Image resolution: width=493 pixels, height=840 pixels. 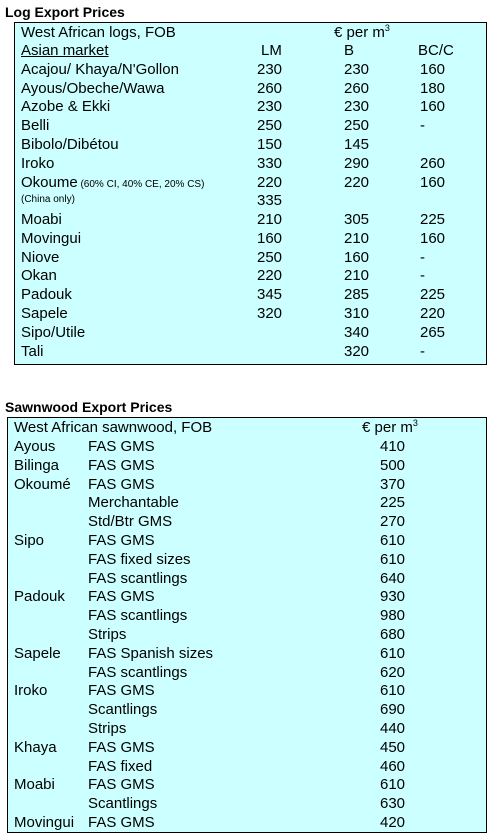 I want to click on sawn-row-price: 980, so click(x=393, y=616).